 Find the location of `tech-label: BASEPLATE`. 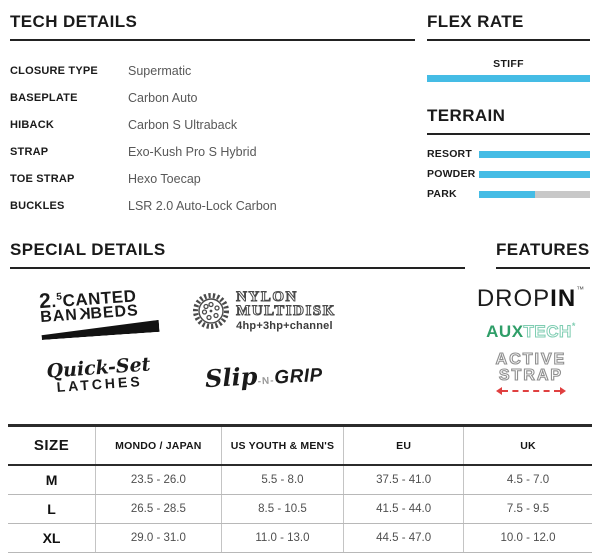

tech-label: BASEPLATE is located at coordinates (44, 97).